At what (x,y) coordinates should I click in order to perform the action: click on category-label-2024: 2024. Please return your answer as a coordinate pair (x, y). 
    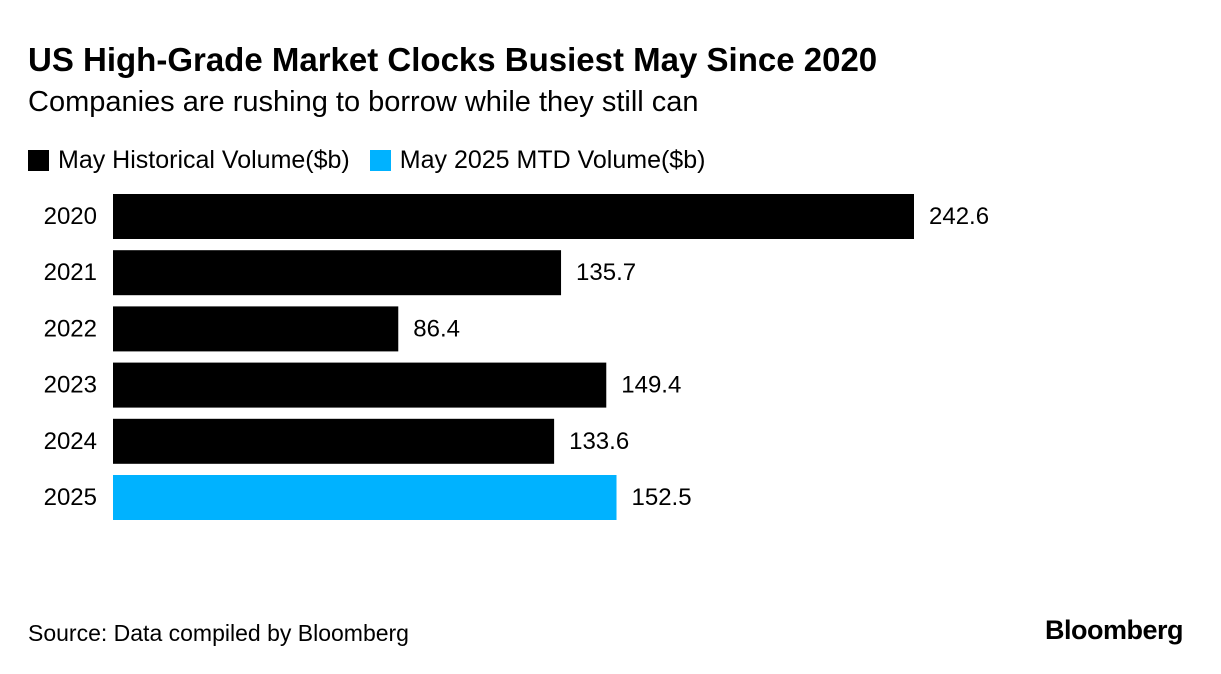
    Looking at the image, I should click on (70, 441).